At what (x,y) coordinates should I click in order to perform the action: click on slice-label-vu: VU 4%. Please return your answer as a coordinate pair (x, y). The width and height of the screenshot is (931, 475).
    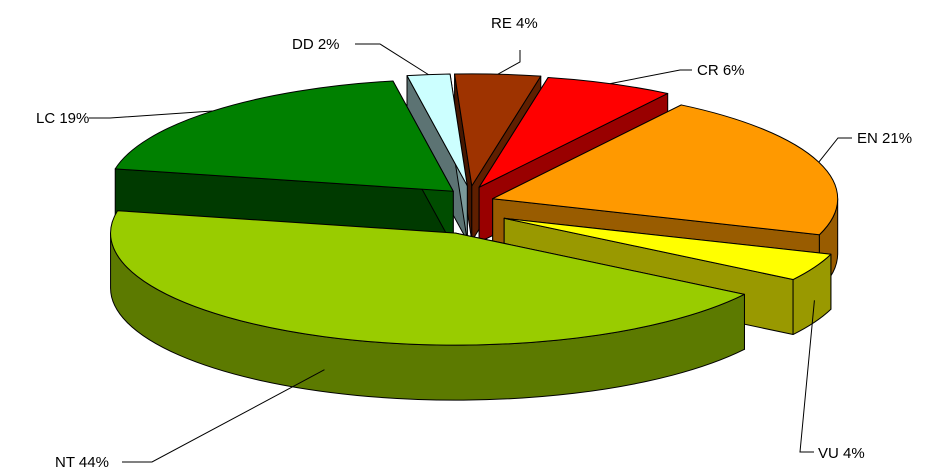
    Looking at the image, I should click on (841, 453).